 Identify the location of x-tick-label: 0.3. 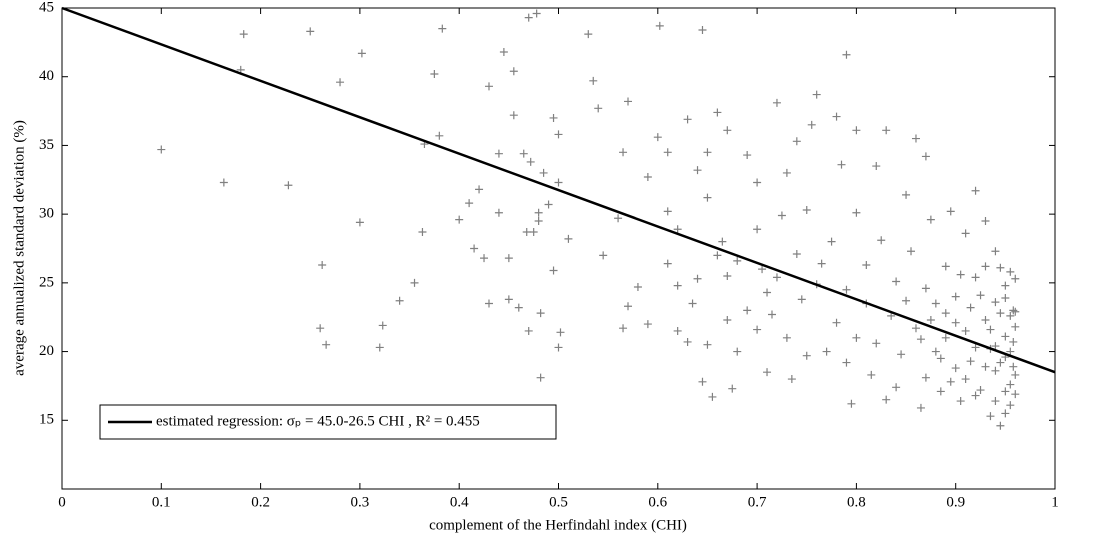
(360, 502).